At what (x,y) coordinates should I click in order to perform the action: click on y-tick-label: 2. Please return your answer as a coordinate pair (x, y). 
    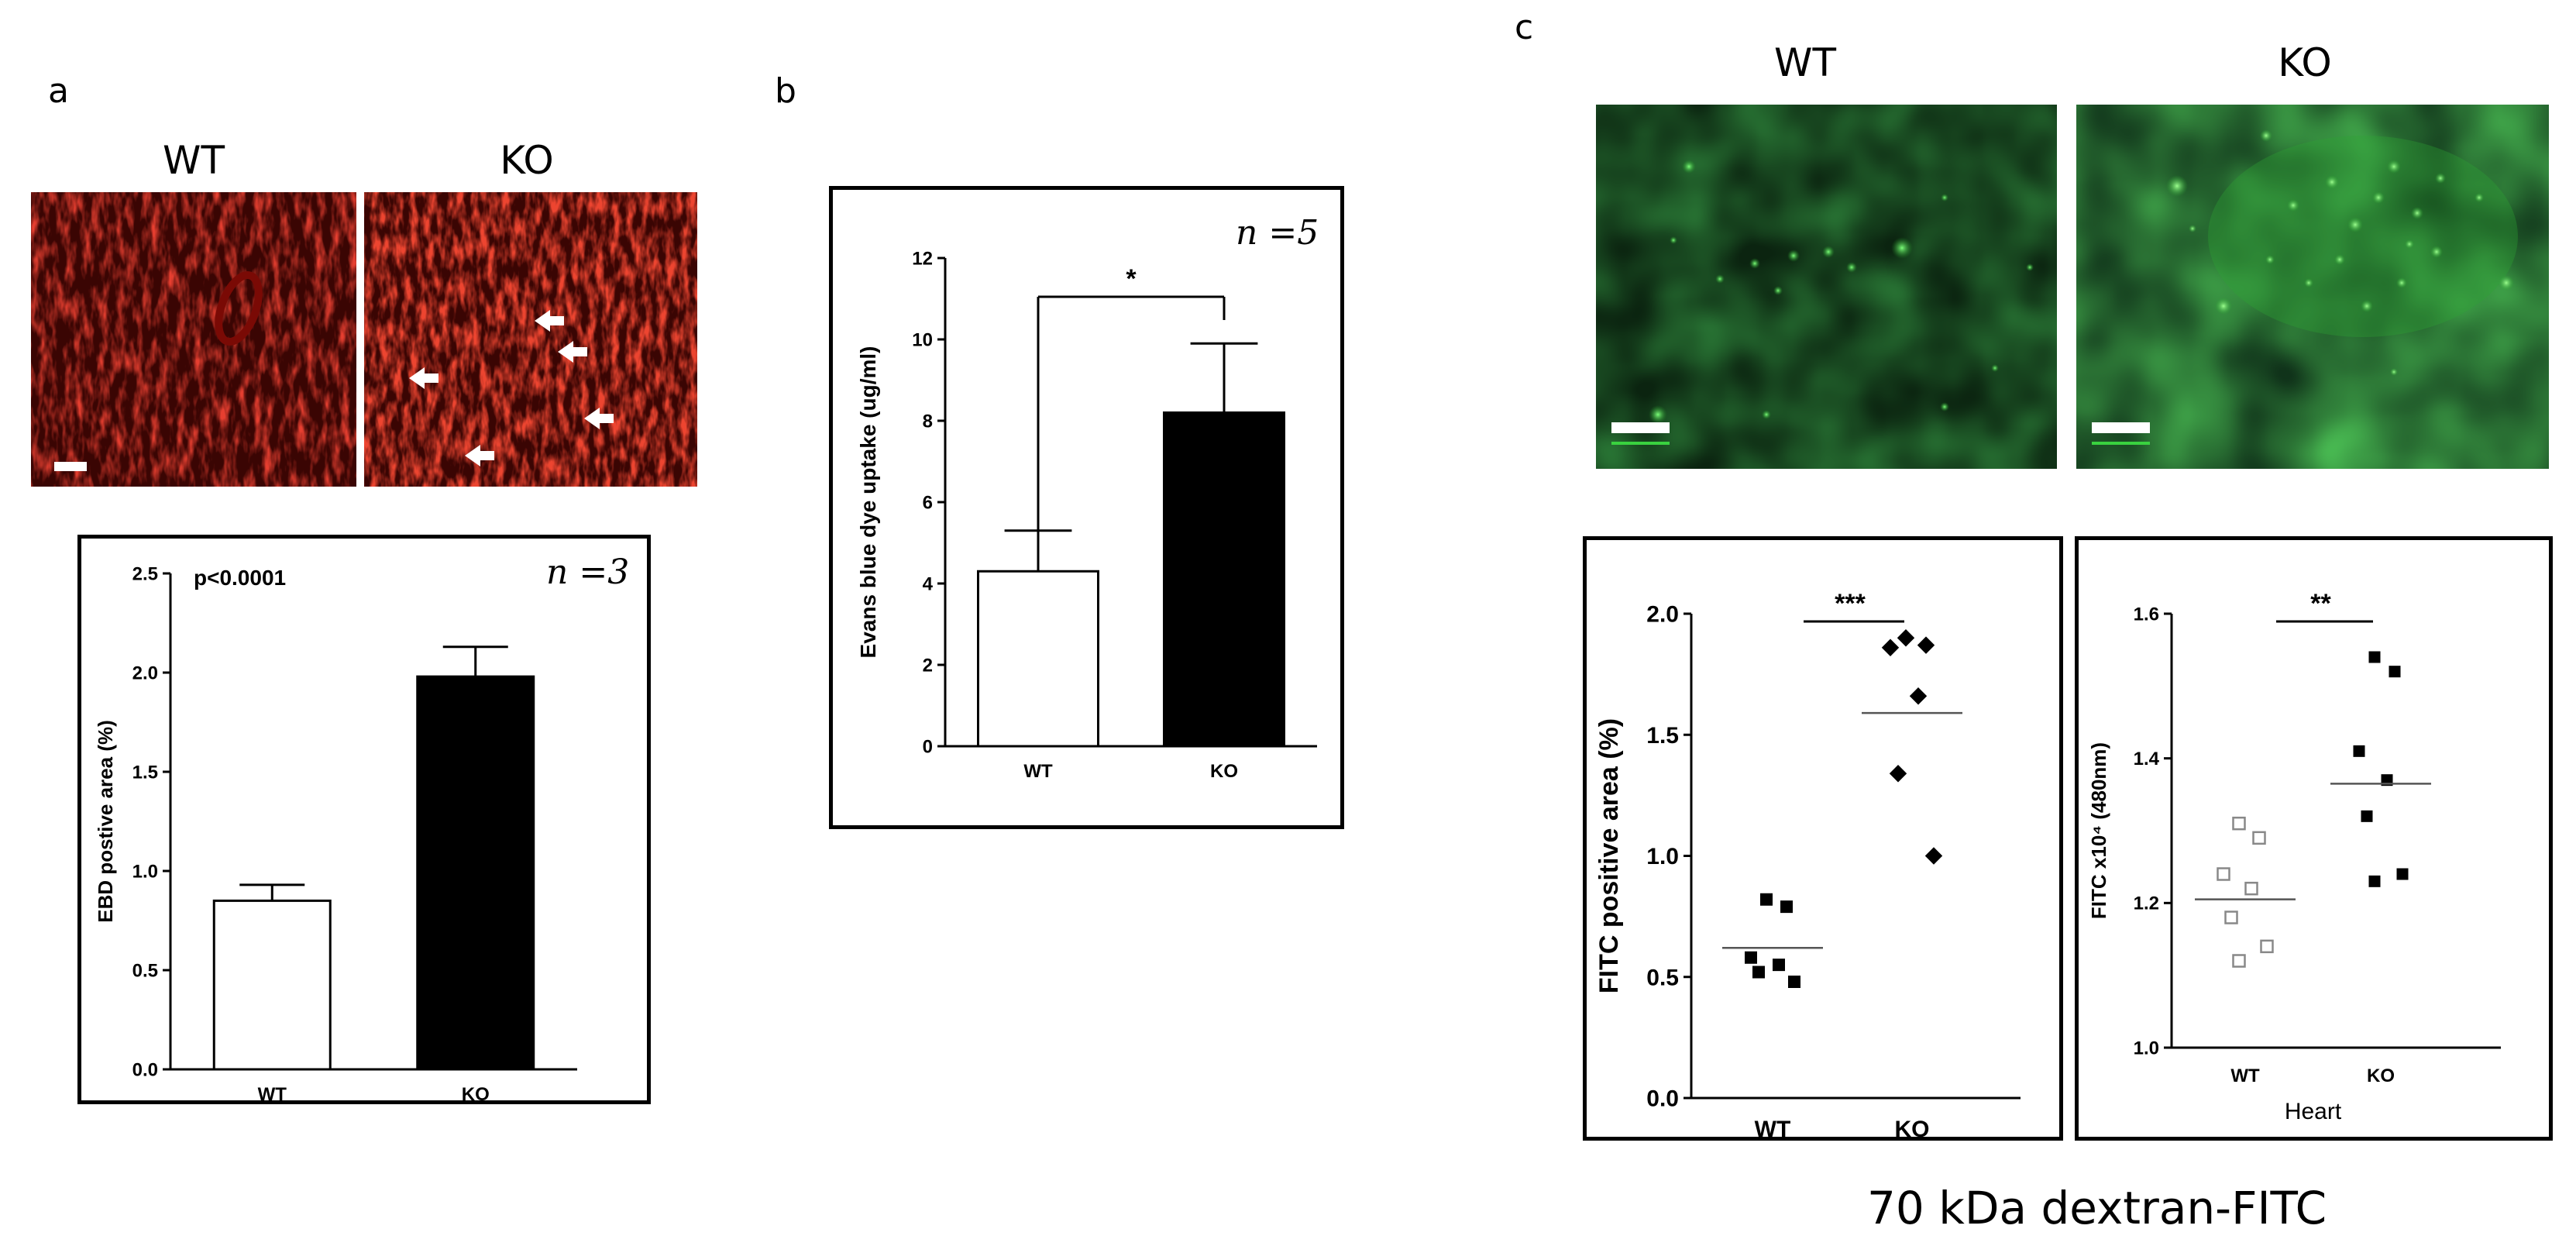
    Looking at the image, I should click on (928, 665).